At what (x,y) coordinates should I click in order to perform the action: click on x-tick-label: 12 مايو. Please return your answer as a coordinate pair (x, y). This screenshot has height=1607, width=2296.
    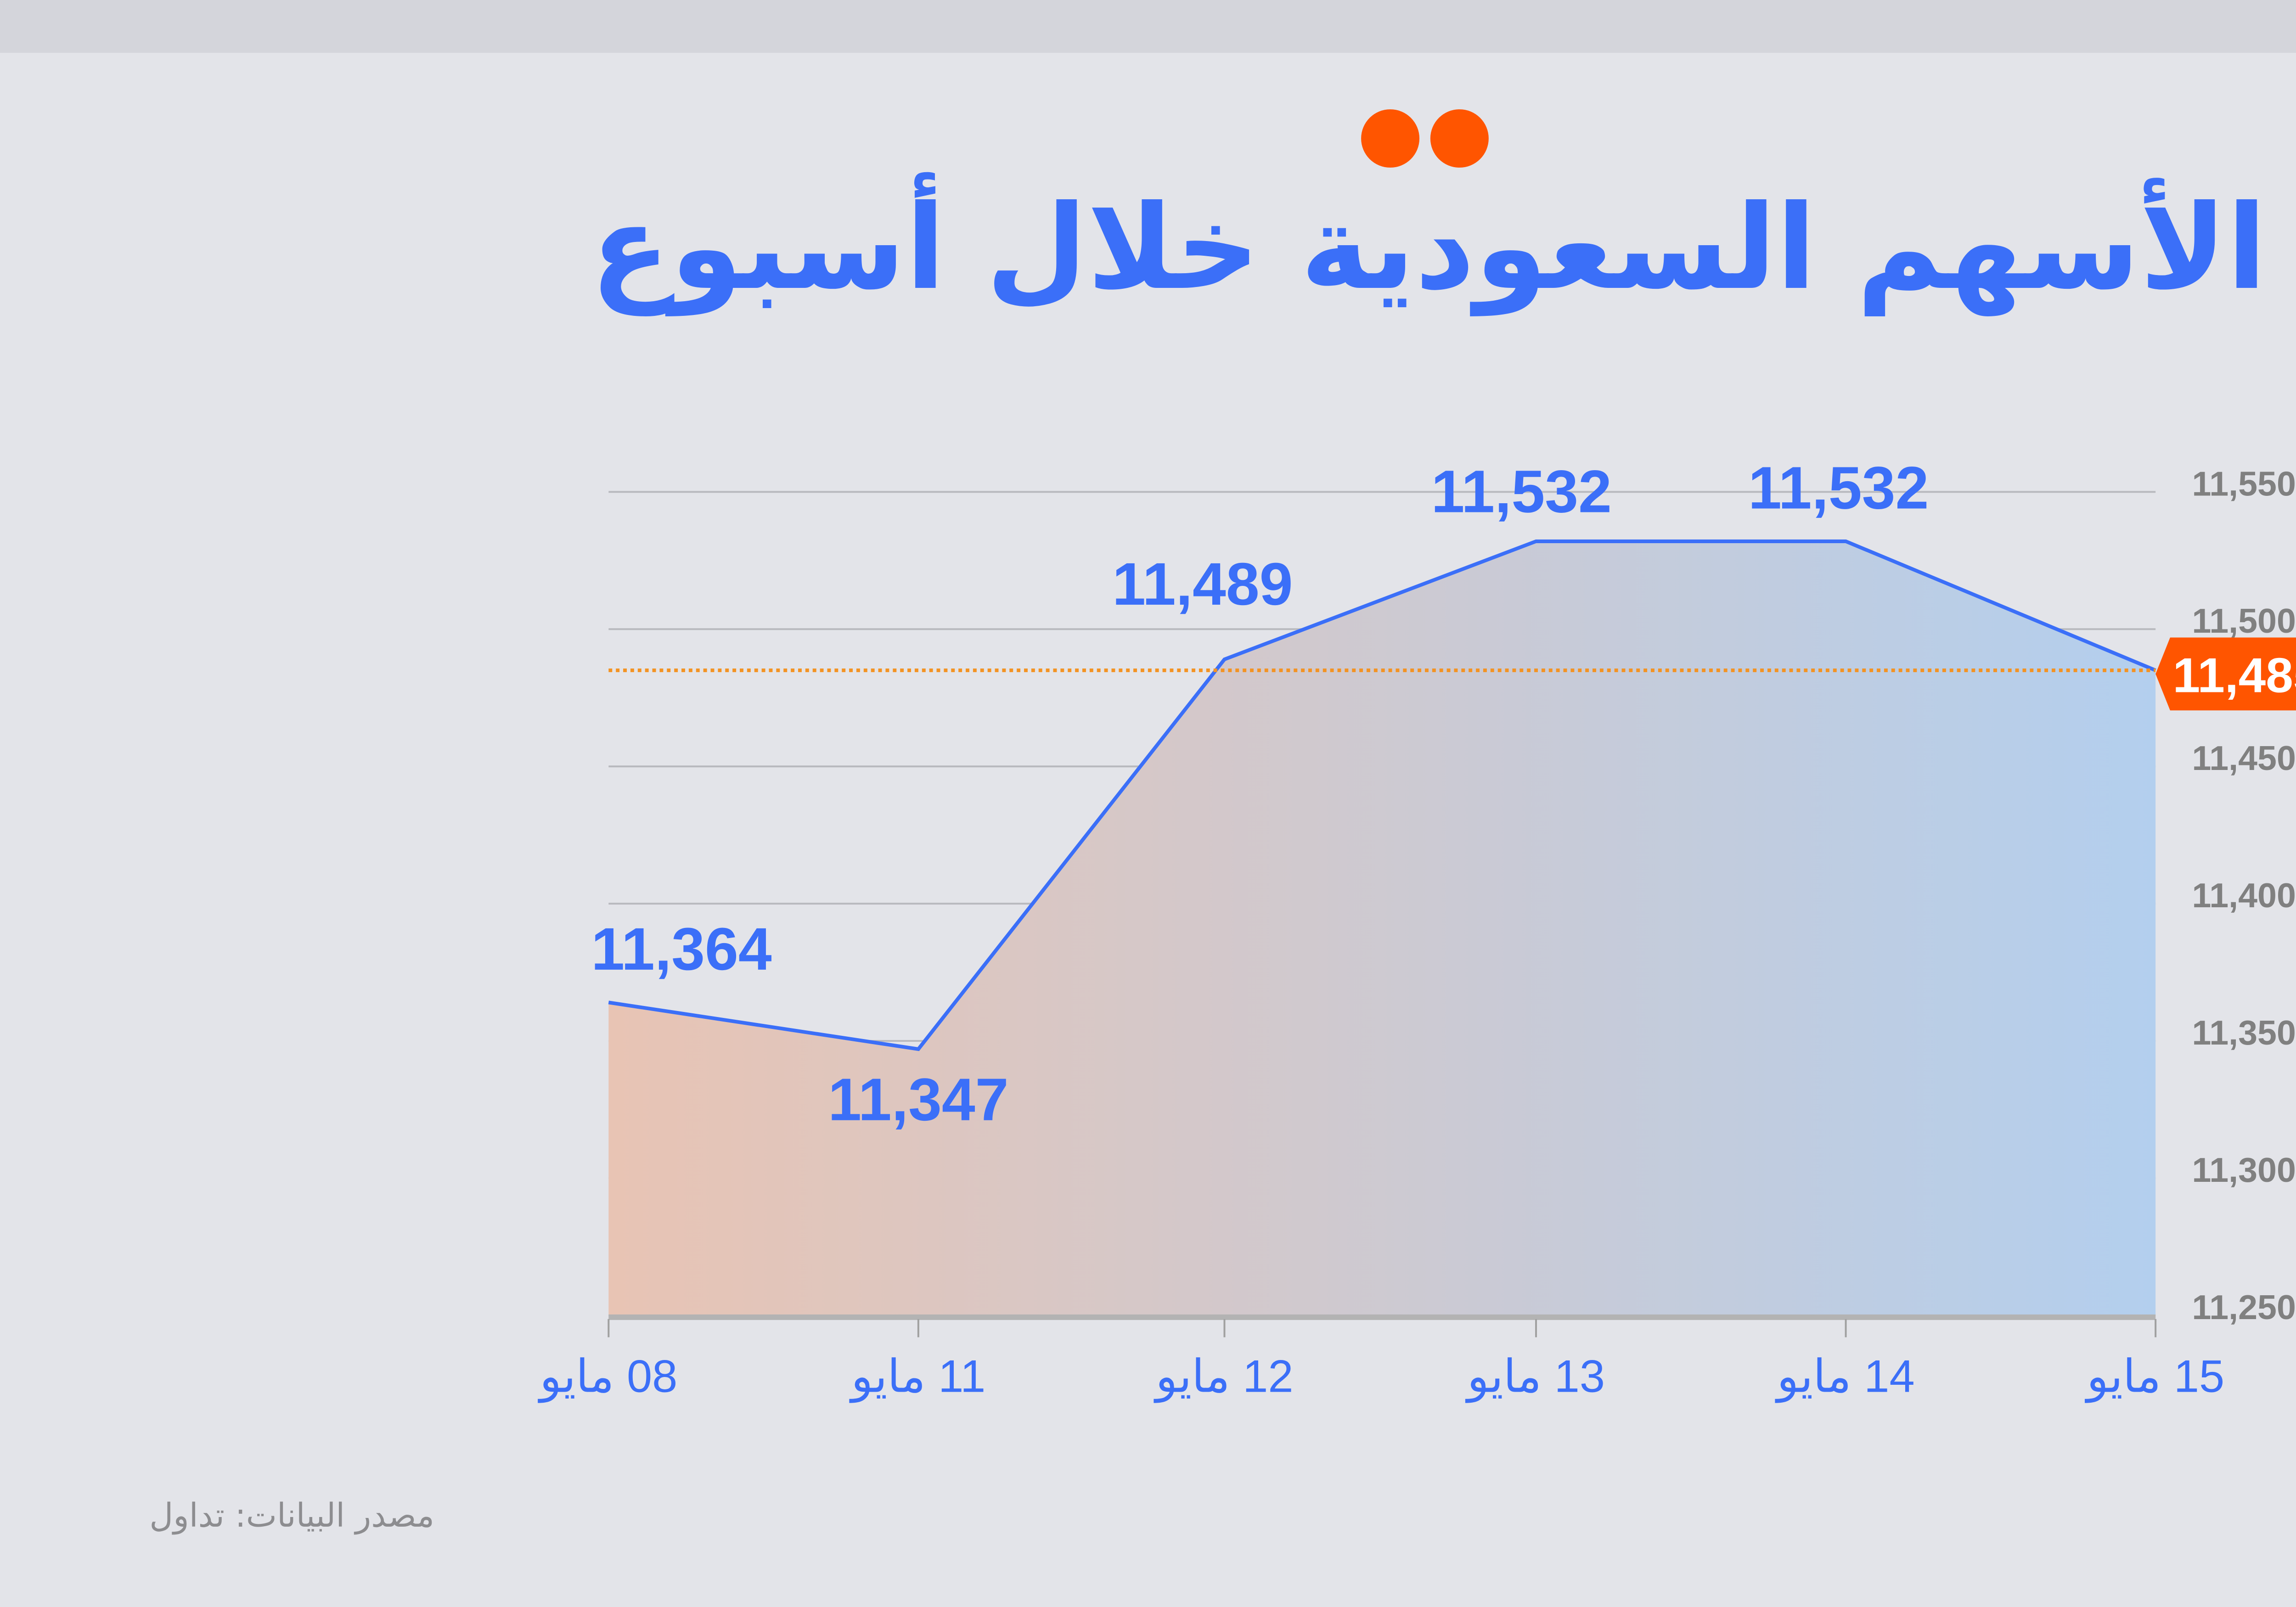
    Looking at the image, I should click on (1223, 1377).